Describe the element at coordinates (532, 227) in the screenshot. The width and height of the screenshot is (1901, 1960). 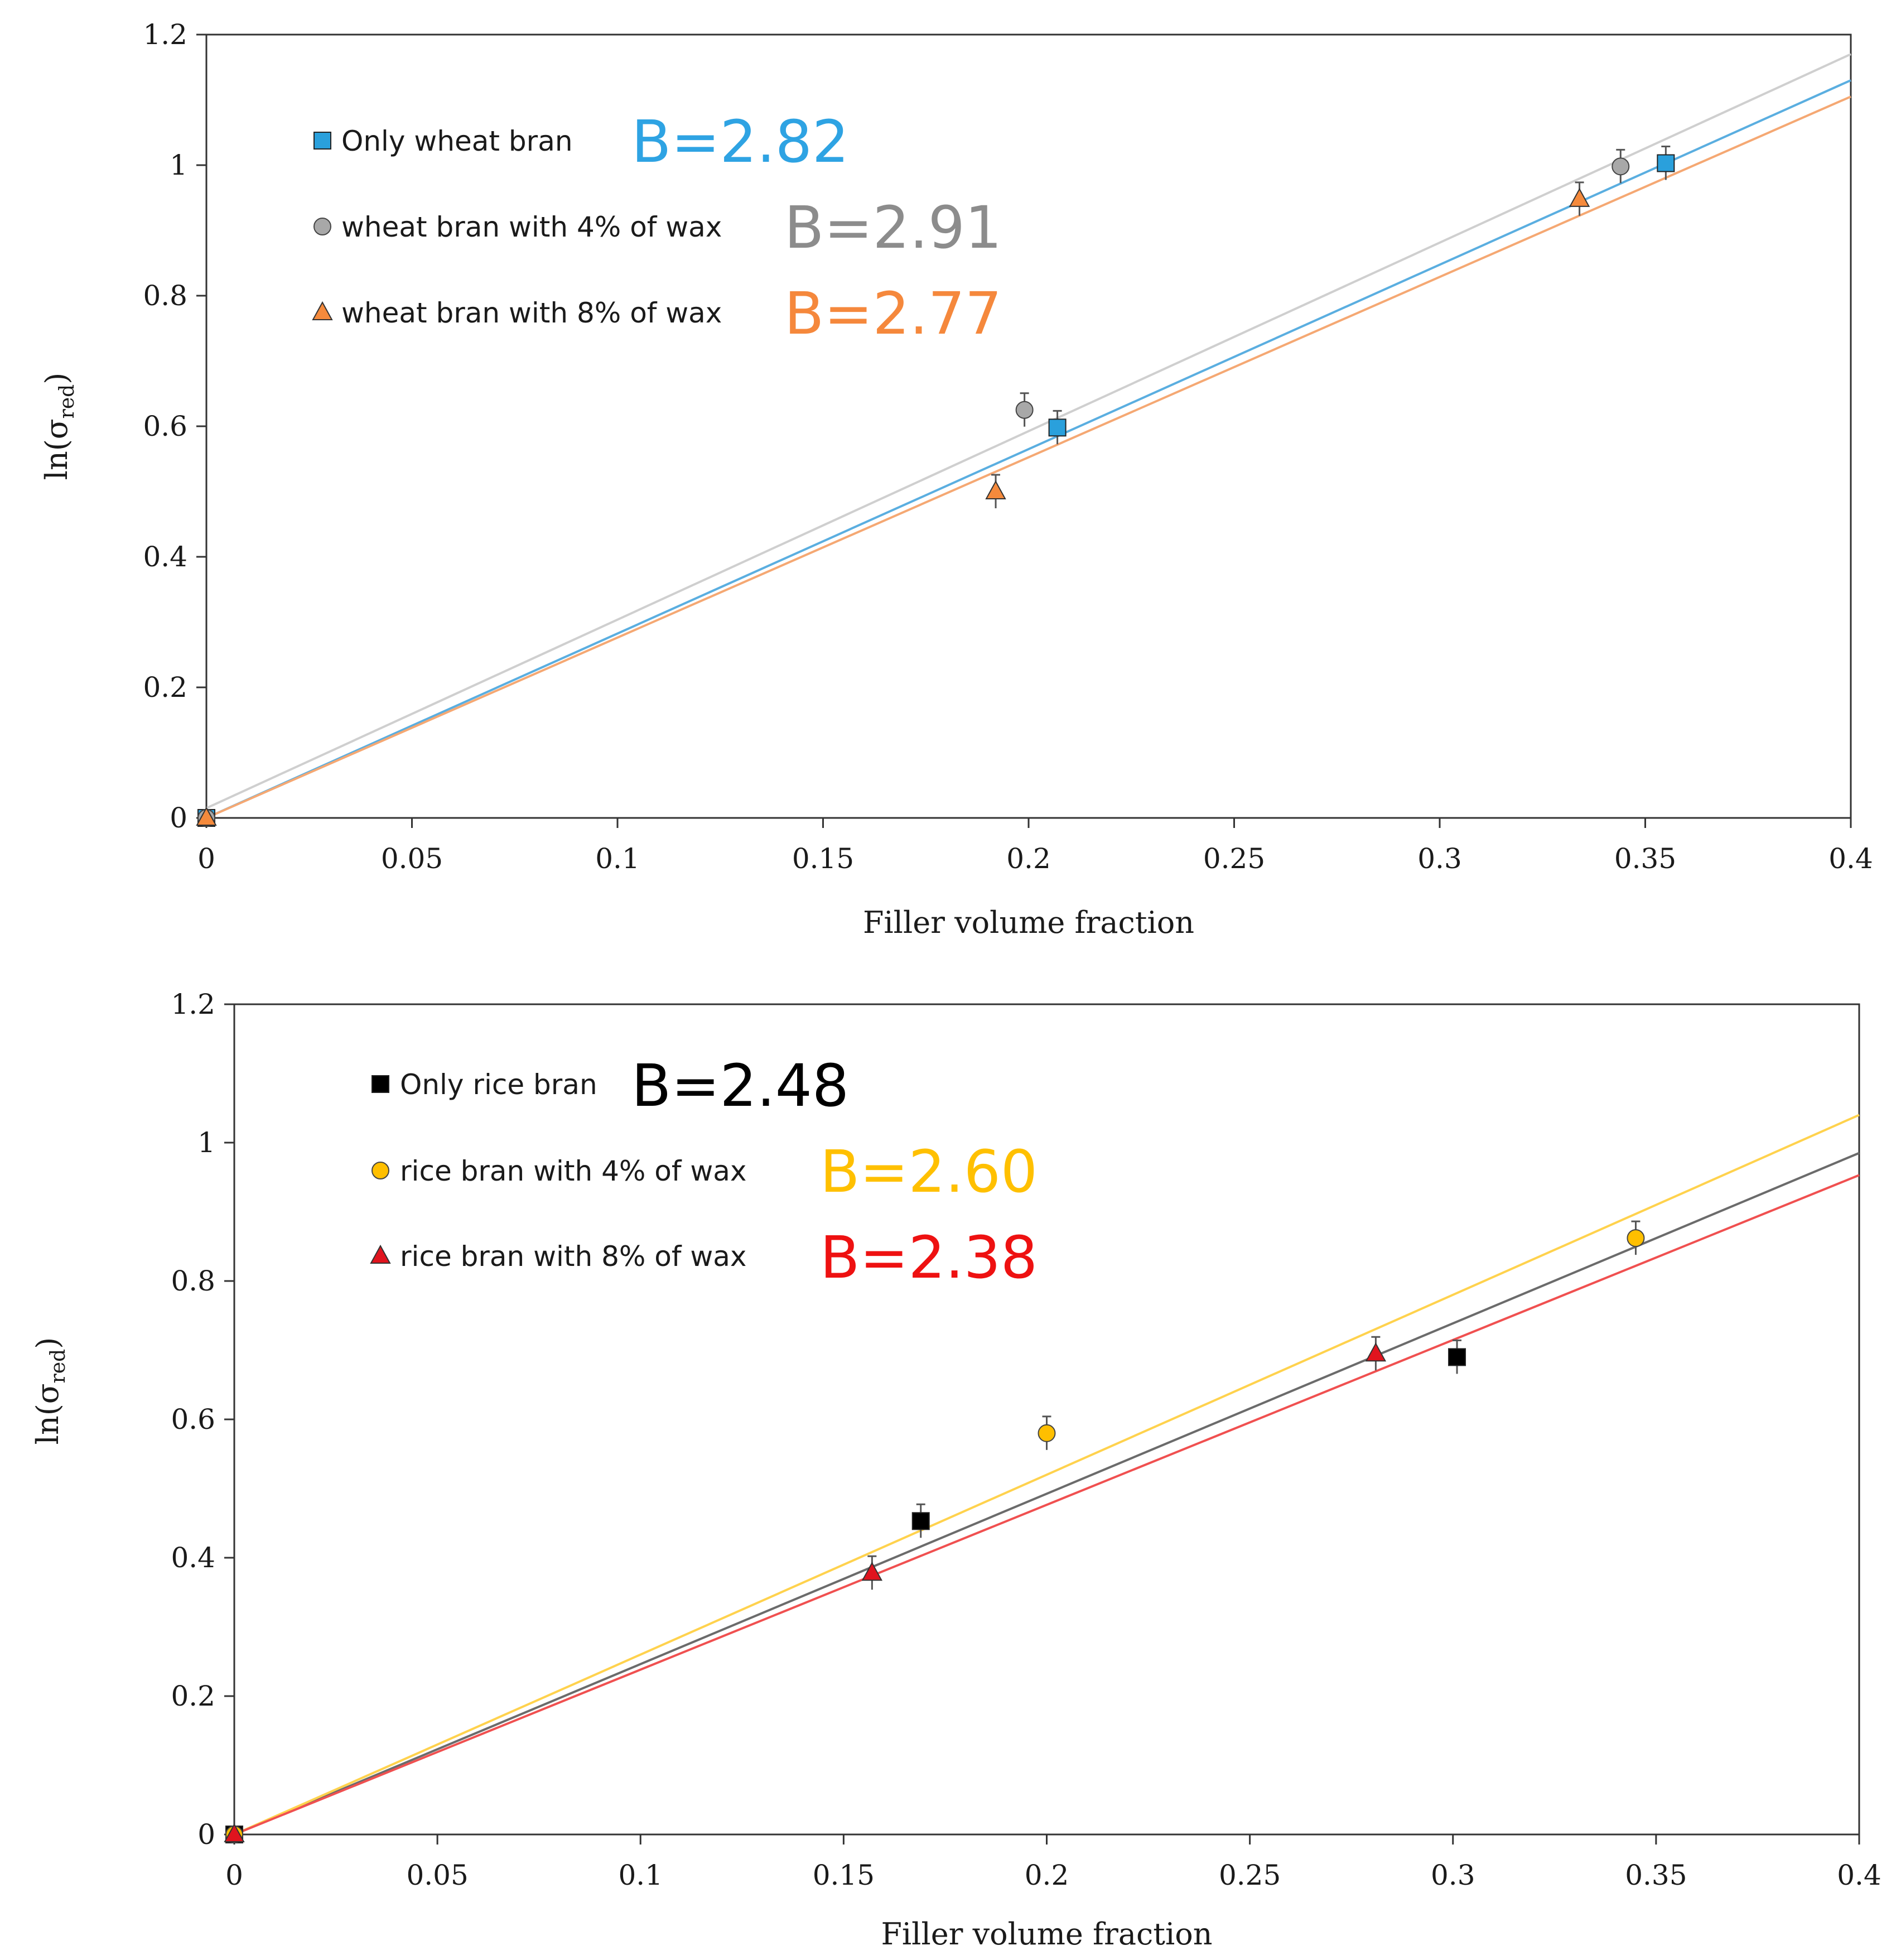
I see `chart1-legend-label-2: wheat bran with 4% of wax` at that location.